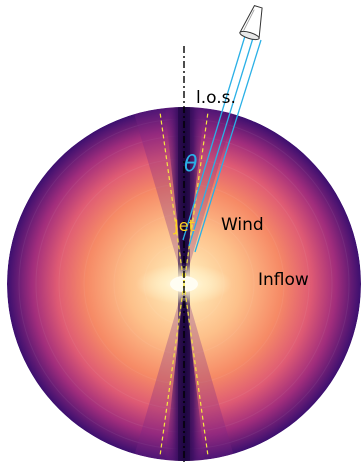 Image resolution: width=363 pixels, height=464 pixels. Describe the element at coordinates (242, 225) in the screenshot. I see `wind-label: Wind` at that location.